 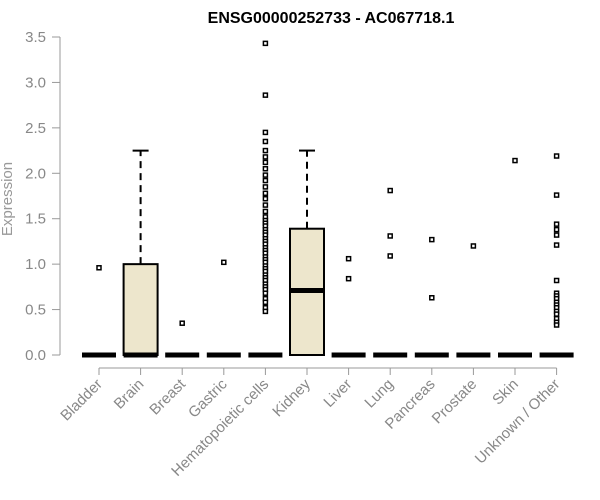 What do you see at coordinates (140, 309) in the screenshot?
I see `box-body` at bounding box center [140, 309].